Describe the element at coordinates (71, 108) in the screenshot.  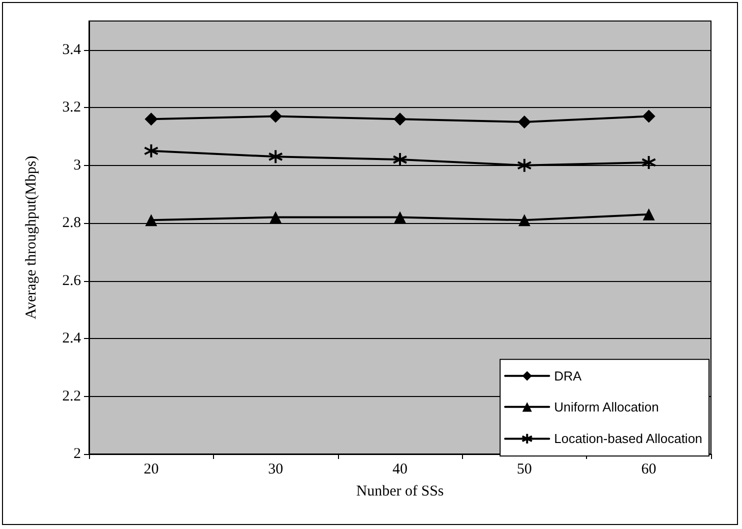
I see `y-tick-label: 3.2` at that location.